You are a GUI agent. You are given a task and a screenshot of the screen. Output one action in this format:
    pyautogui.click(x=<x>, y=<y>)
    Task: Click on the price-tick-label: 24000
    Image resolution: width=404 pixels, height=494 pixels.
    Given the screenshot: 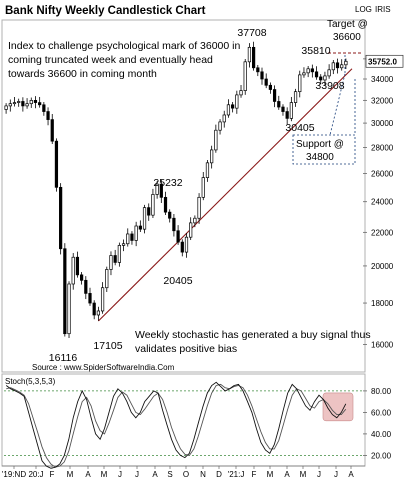 What is the action you would take?
    pyautogui.click(x=382, y=202)
    